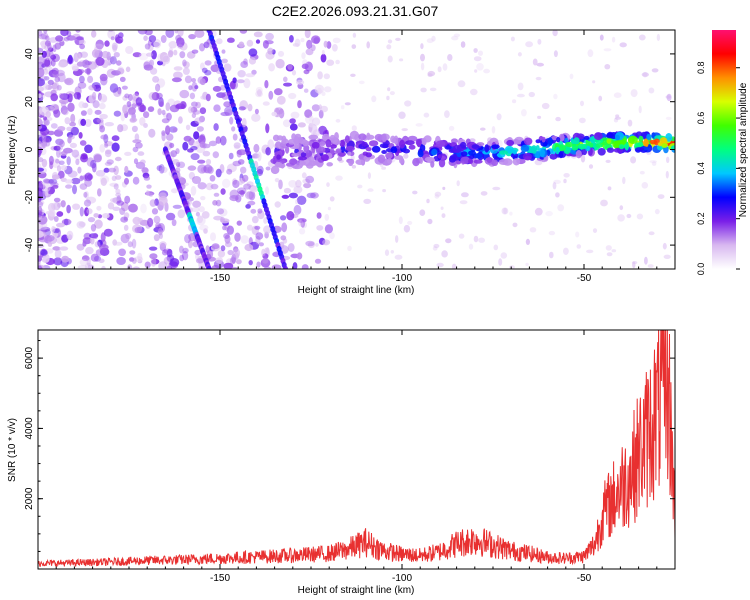 This screenshot has height=600, width=750. Describe the element at coordinates (701, 168) in the screenshot. I see `colorbar-tick-label: 0.4` at that location.